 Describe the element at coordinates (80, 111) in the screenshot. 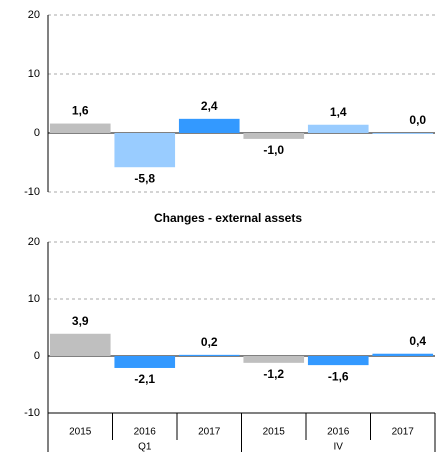

I see `value-label: 1,6` at that location.